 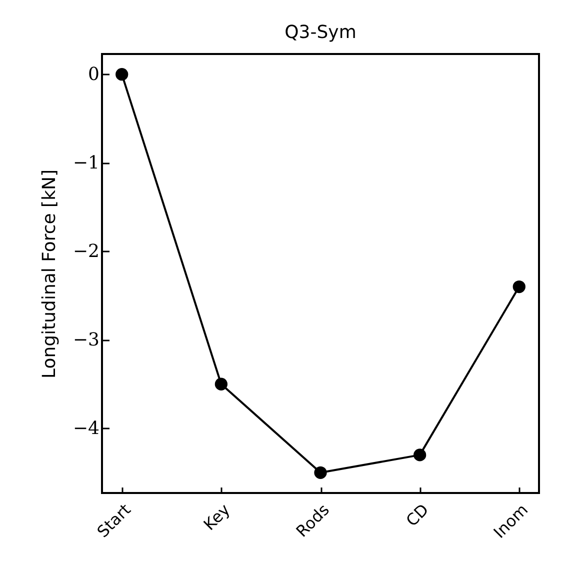 I want to click on y-tick-label: −4, so click(x=86, y=428).